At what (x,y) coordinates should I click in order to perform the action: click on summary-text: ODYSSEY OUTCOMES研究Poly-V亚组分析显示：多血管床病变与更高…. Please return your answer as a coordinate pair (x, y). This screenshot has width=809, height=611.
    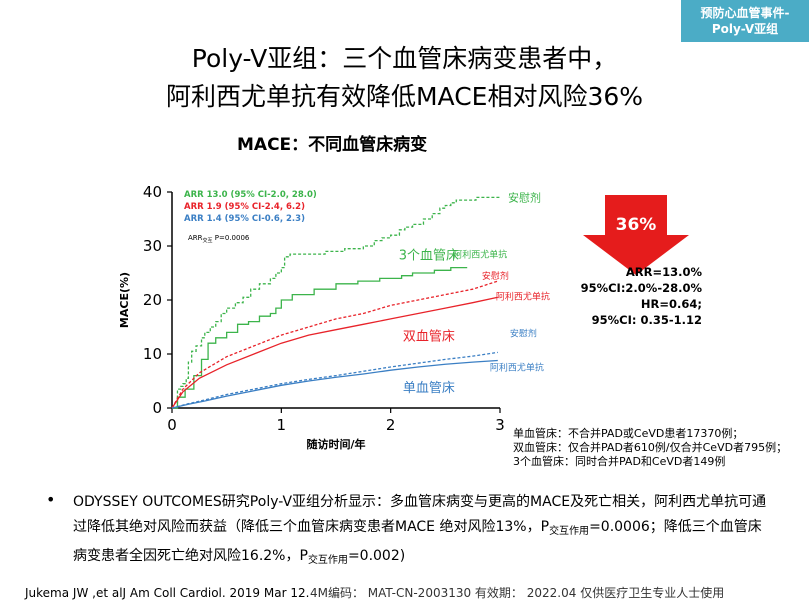
    Looking at the image, I should click on (423, 531).